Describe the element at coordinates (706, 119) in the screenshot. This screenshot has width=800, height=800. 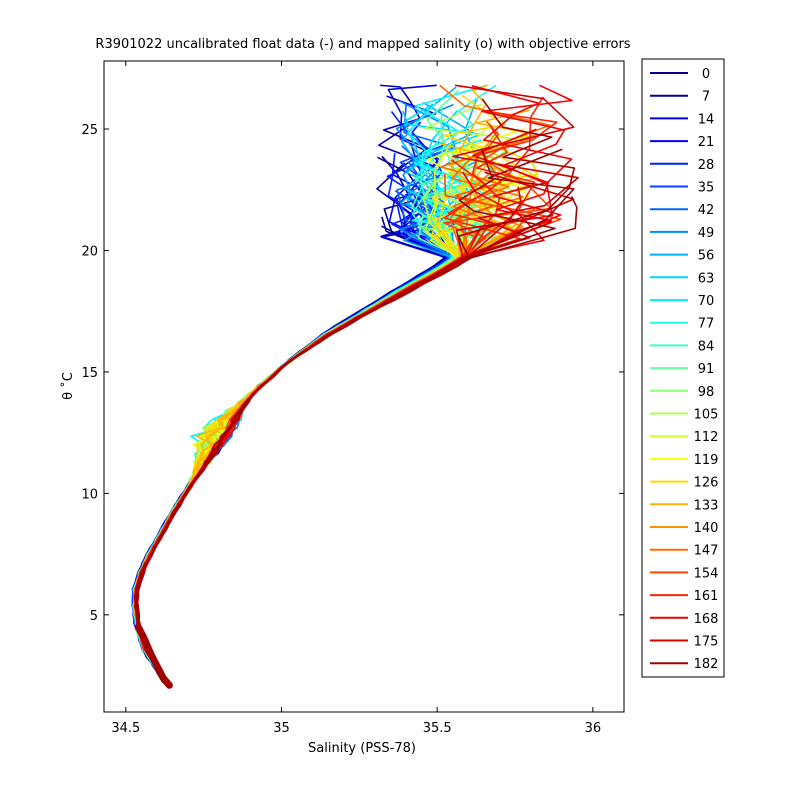
I see `legend-label: 14` at that location.